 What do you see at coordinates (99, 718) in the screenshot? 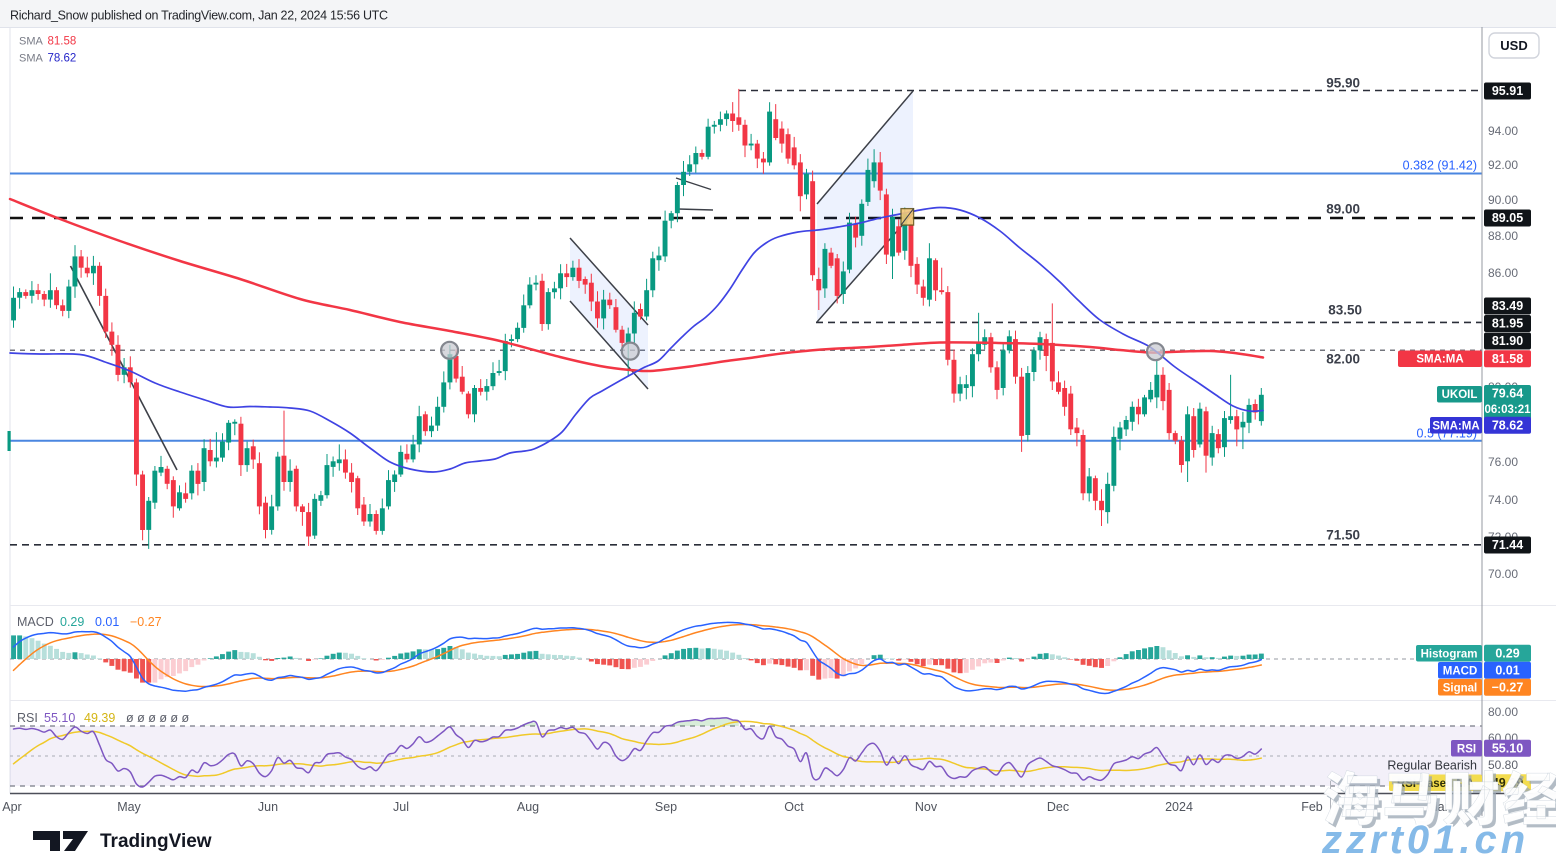
I see `svg-text: 49.39` at bounding box center [99, 718].